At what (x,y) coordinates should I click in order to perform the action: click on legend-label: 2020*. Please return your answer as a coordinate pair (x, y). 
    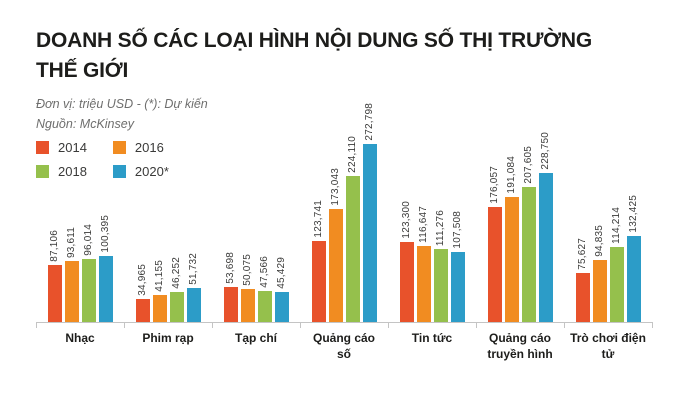
    Looking at the image, I should click on (151, 171).